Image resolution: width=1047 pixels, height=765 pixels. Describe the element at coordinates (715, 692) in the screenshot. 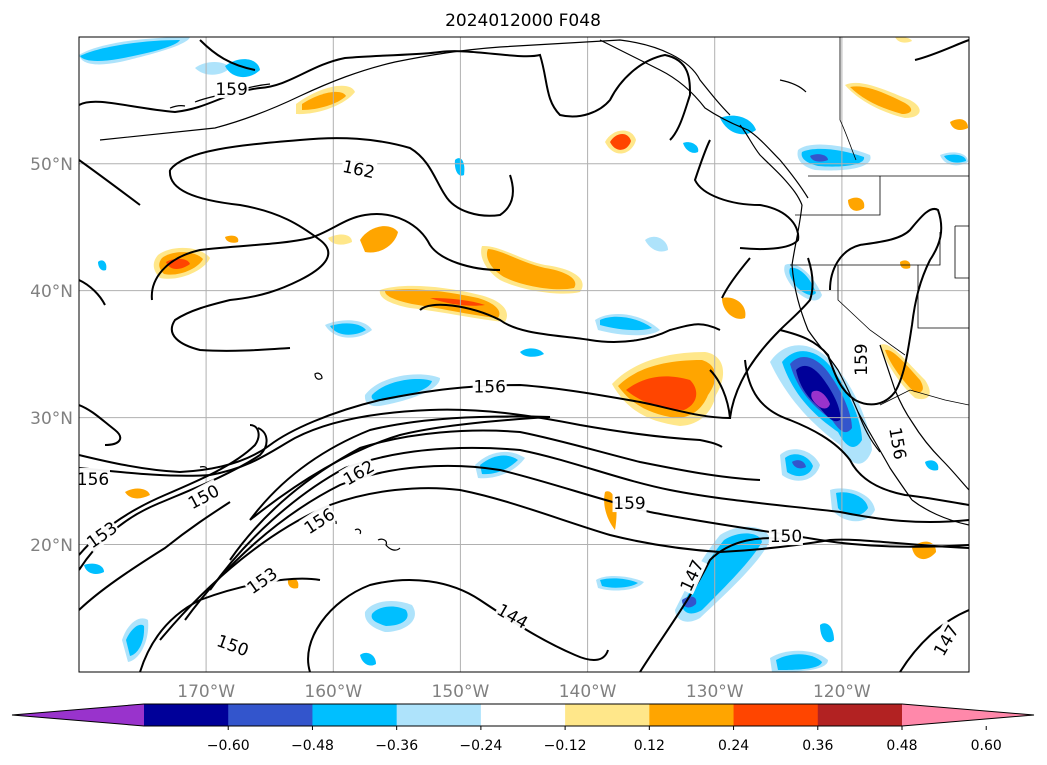

I see `lon-label: 130°W` at that location.